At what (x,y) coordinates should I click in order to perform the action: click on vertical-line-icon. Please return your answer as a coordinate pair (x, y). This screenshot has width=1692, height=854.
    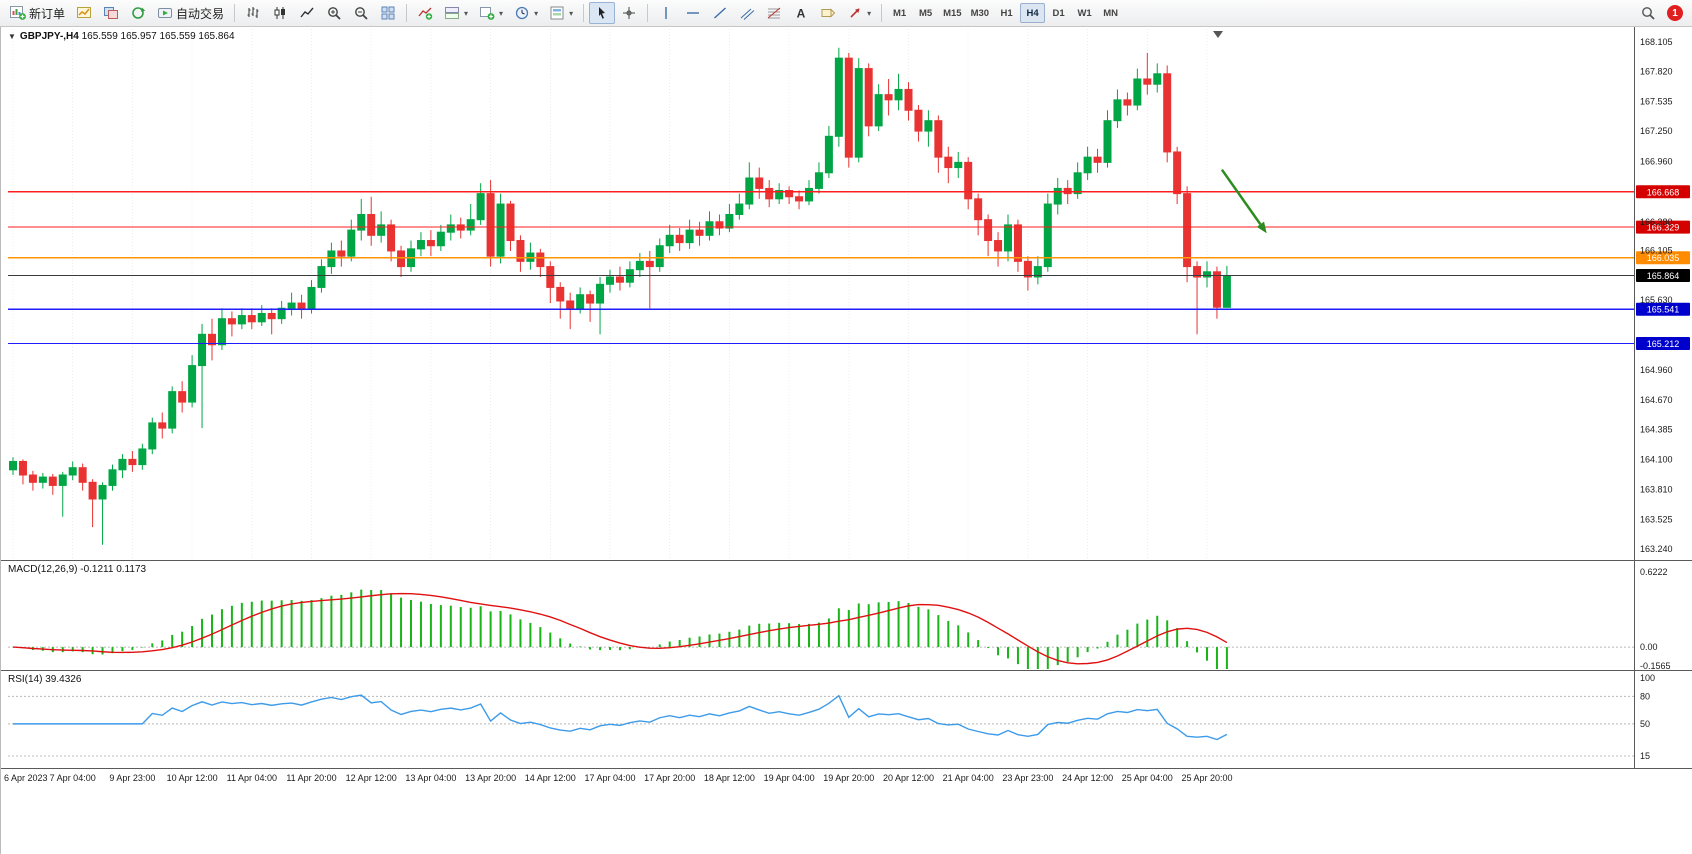
    Looking at the image, I should click on (666, 13).